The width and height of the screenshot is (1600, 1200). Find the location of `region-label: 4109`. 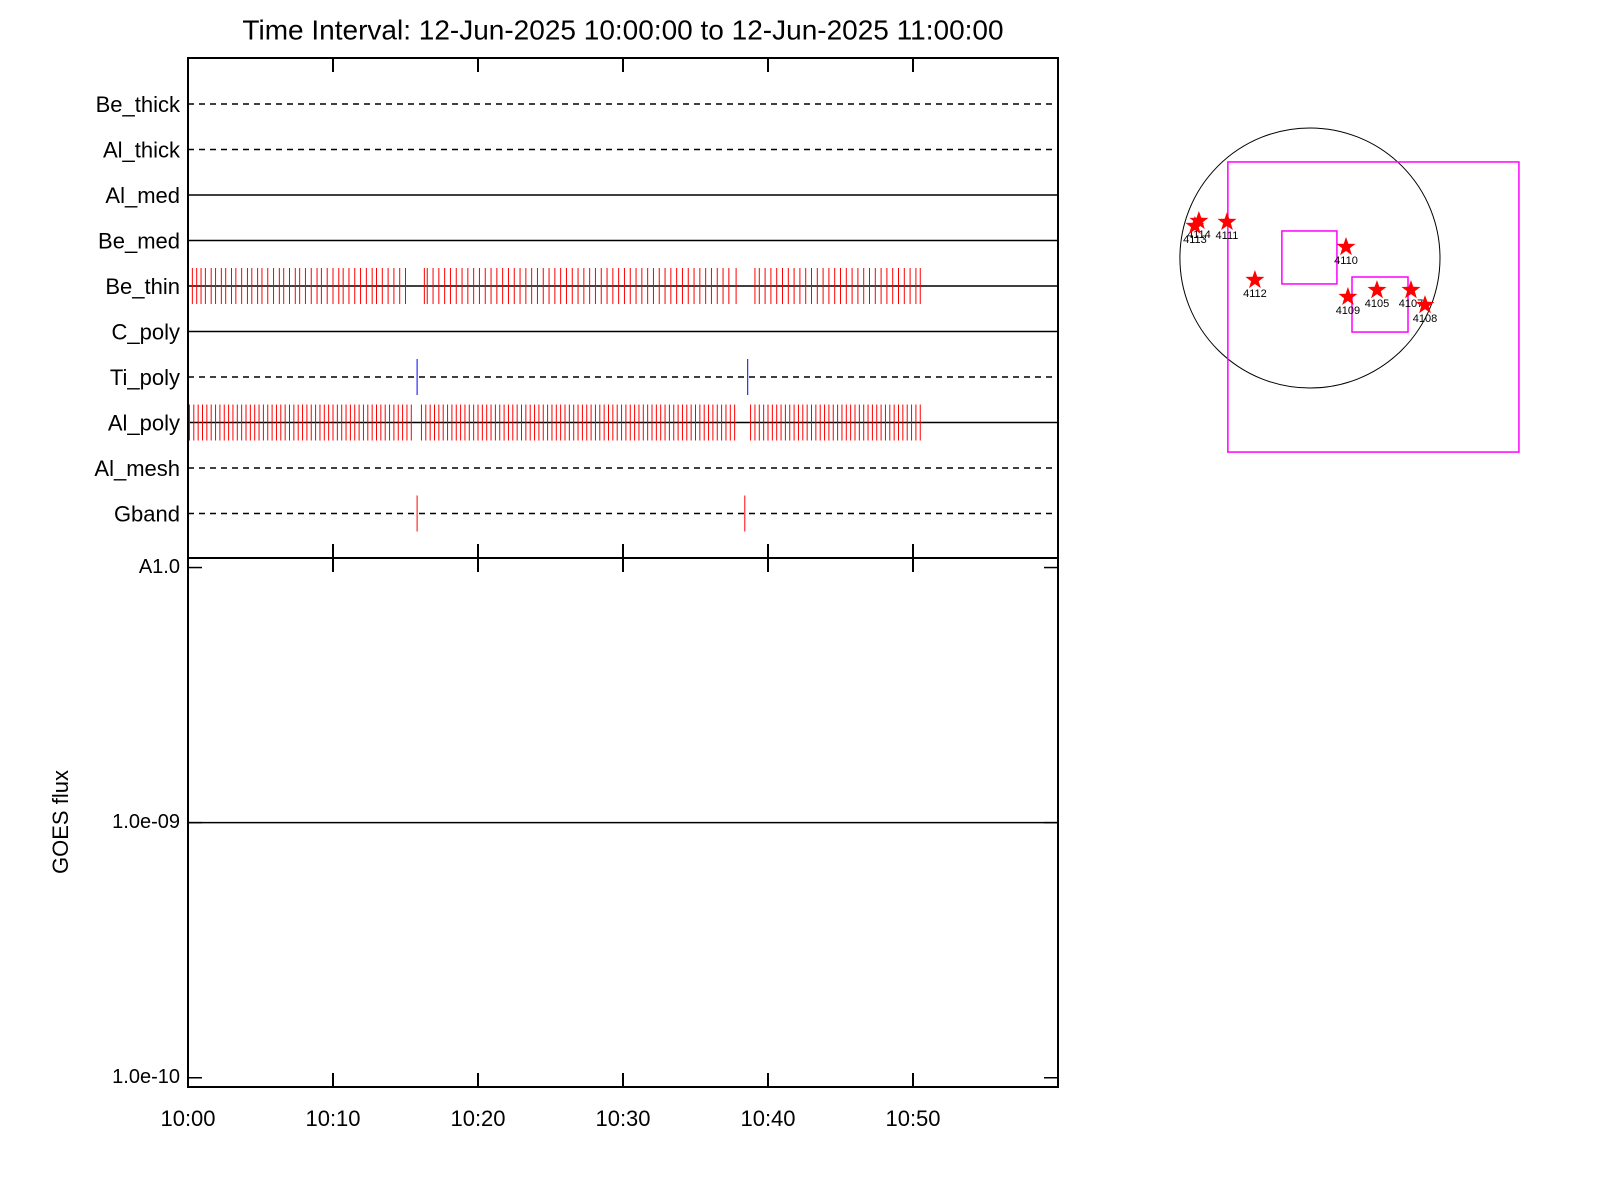

region-label: 4109 is located at coordinates (1348, 311).